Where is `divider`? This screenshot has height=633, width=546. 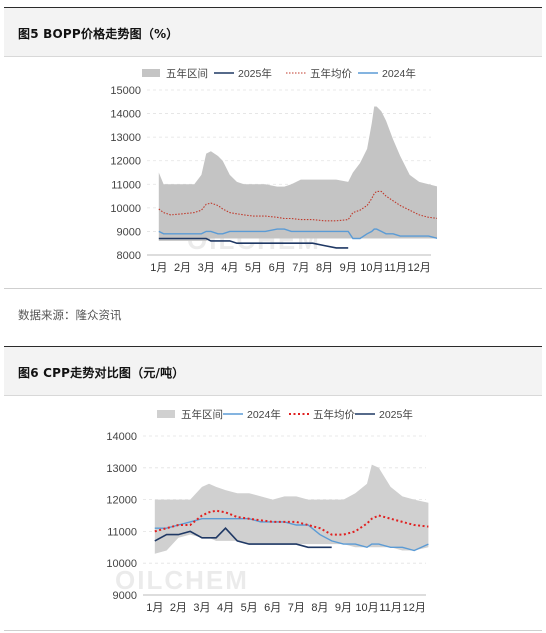
divider is located at coordinates (273, 288).